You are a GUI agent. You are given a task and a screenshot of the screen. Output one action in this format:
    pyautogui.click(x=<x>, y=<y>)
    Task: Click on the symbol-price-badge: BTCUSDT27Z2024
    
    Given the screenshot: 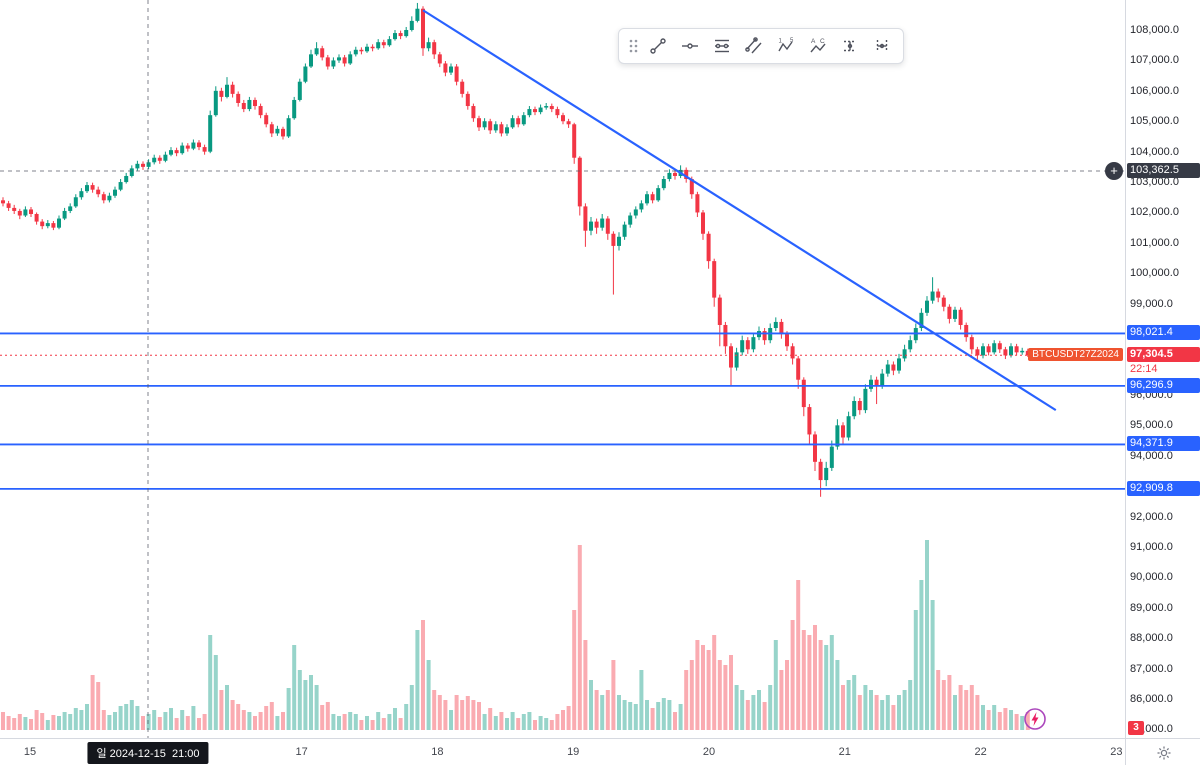 What is the action you would take?
    pyautogui.click(x=1075, y=355)
    